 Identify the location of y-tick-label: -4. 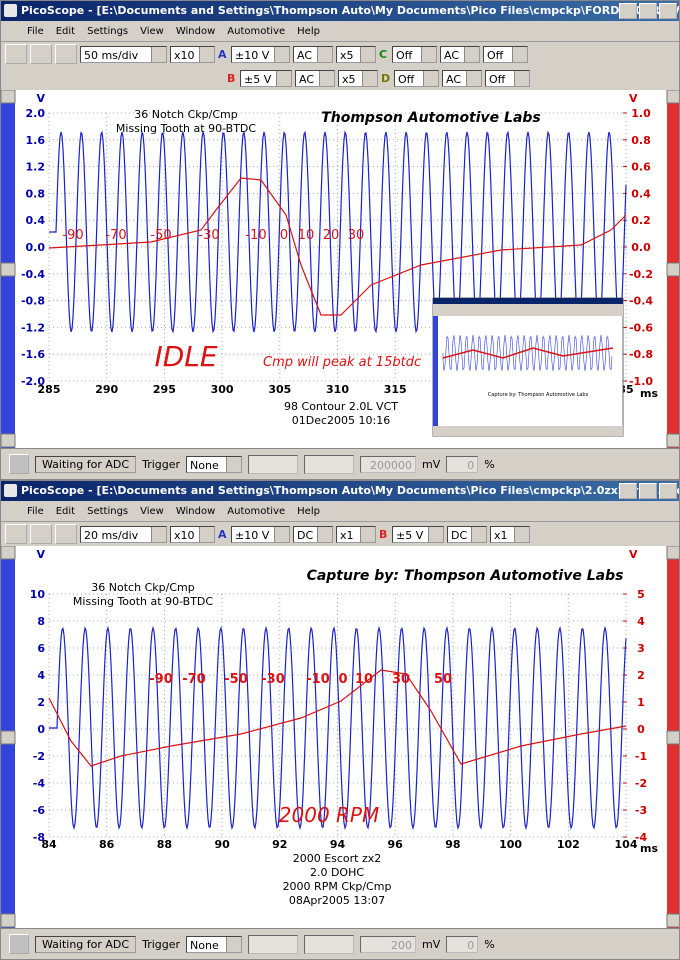
(39, 783).